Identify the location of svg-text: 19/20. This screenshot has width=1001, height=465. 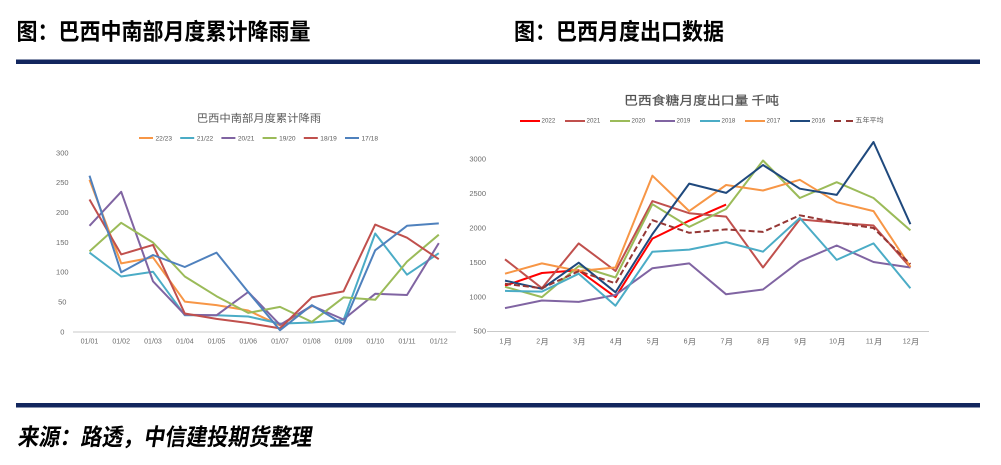
(287, 139).